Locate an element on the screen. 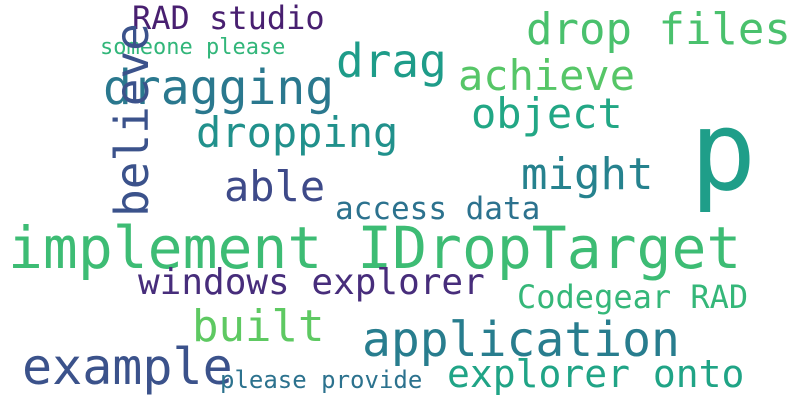 The image size is (800, 400). word-dropping: dropping is located at coordinates (297, 132).